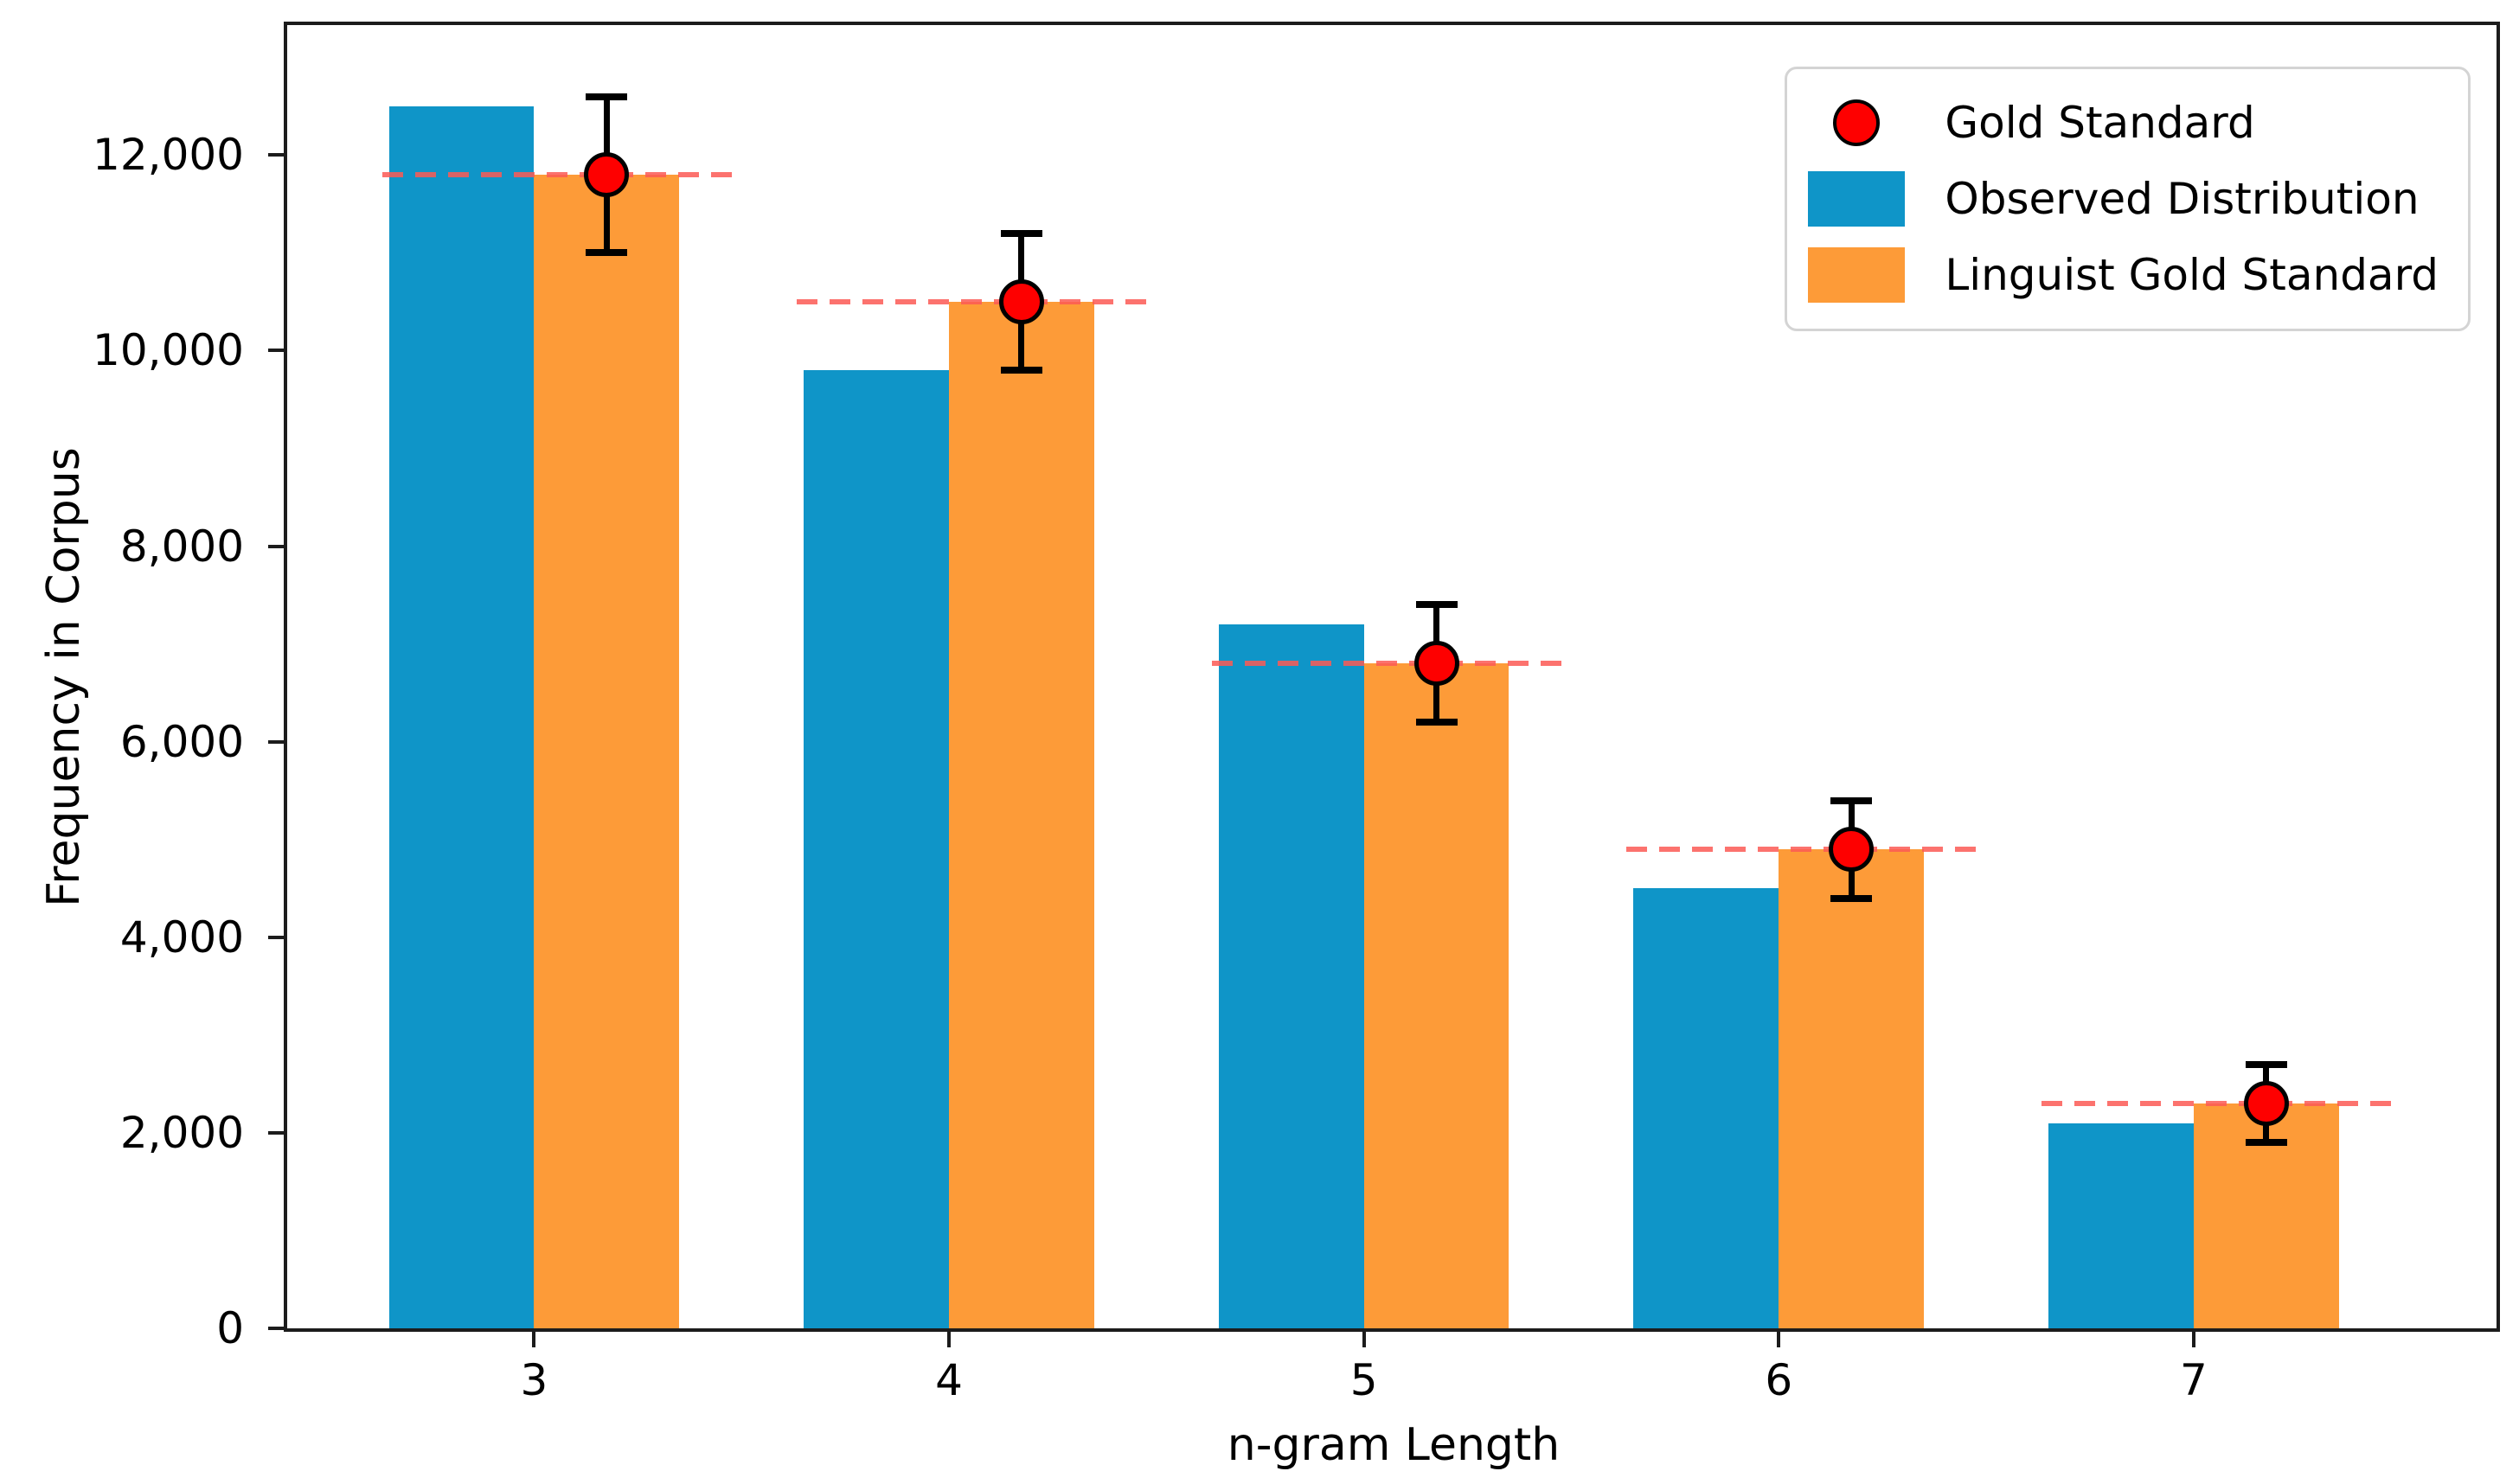 This screenshot has width=2519, height=1484. I want to click on linguist-gold-standard-swatch-icon, so click(1857, 275).